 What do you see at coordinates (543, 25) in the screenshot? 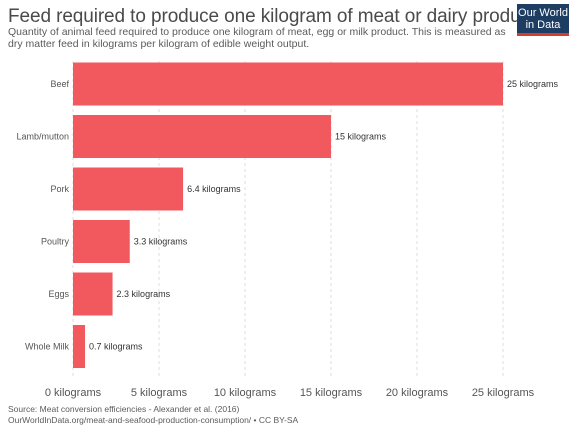
I see `logo-line-2: in Data` at bounding box center [543, 25].